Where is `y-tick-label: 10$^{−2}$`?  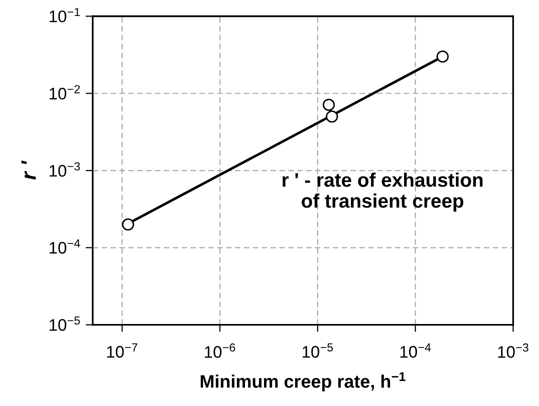
y-tick-label: 10$^{−2}$ is located at coordinates (65, 92).